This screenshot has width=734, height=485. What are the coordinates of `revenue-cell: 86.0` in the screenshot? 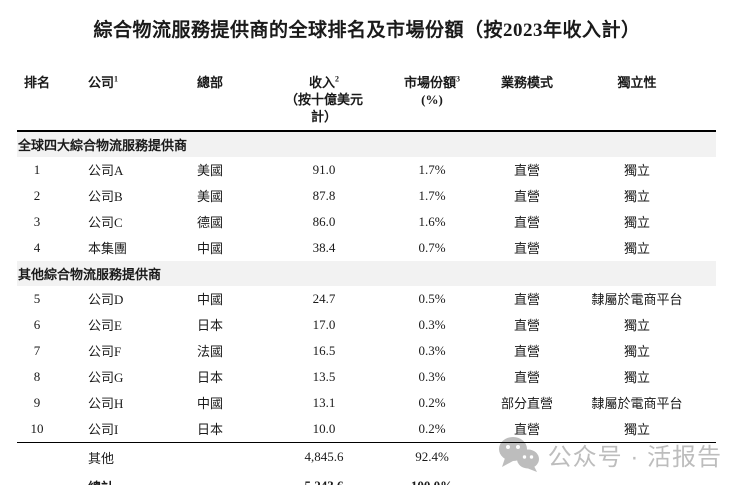 It's located at (324, 221).